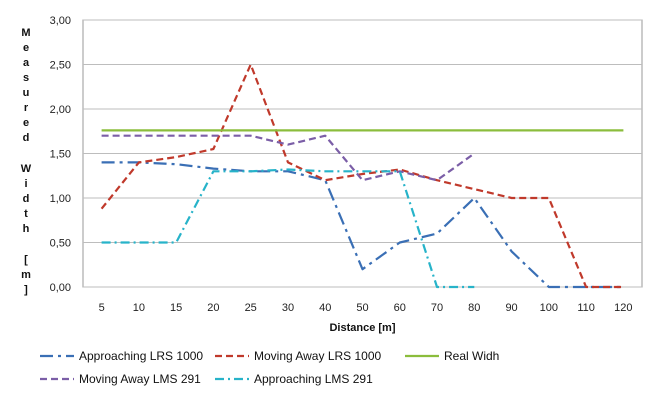  Describe the element at coordinates (60, 244) in the screenshot. I see `y-tick-label: 0,50` at that location.